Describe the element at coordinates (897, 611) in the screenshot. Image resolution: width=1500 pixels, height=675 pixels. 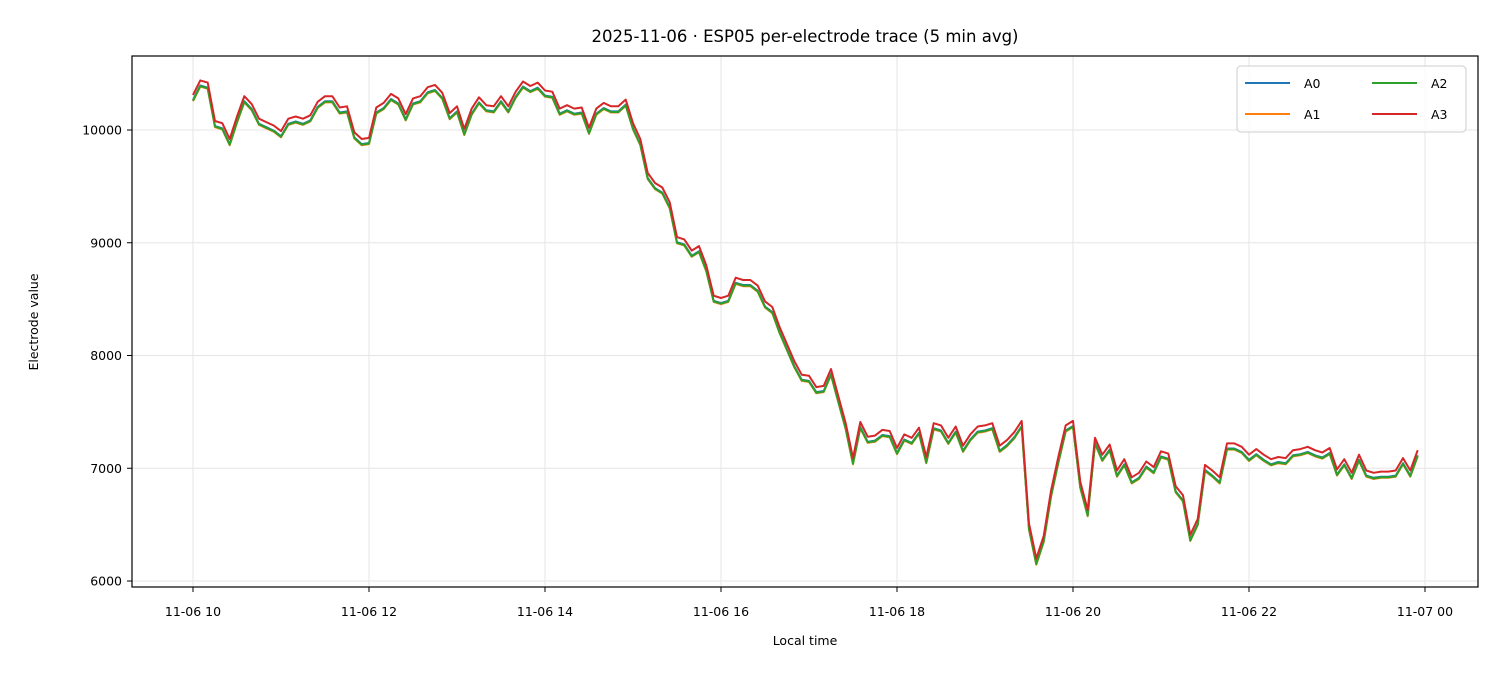
I see `x-tick-label: 11-06 18` at that location.